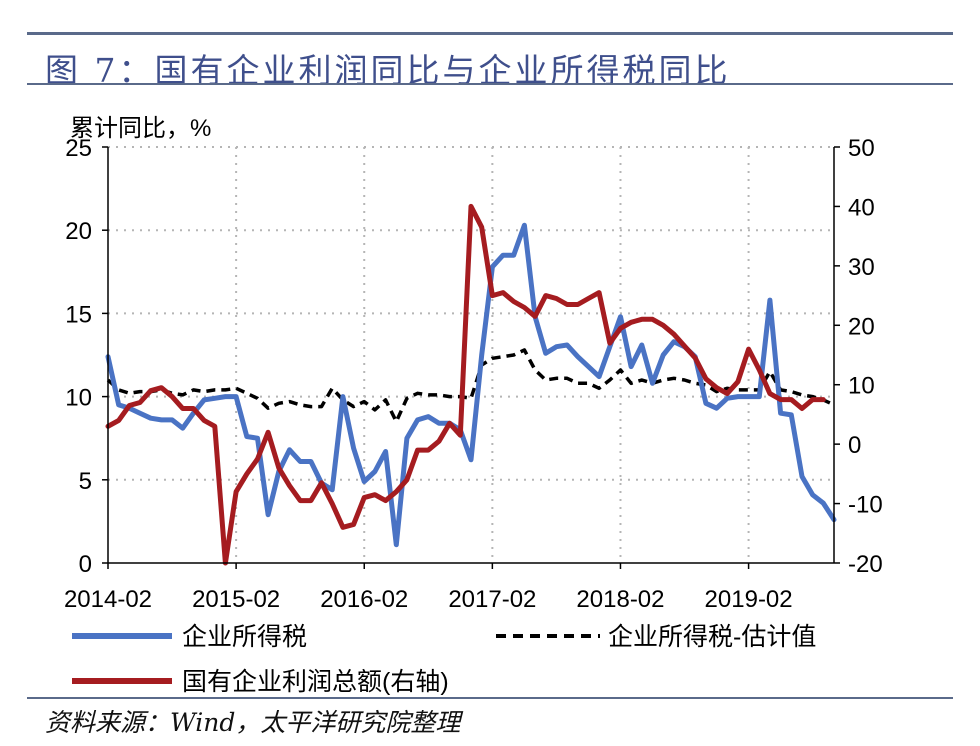 Image resolution: width=980 pixels, height=746 pixels. Describe the element at coordinates (85, 564) in the screenshot. I see `left-tick-label: 0` at that location.